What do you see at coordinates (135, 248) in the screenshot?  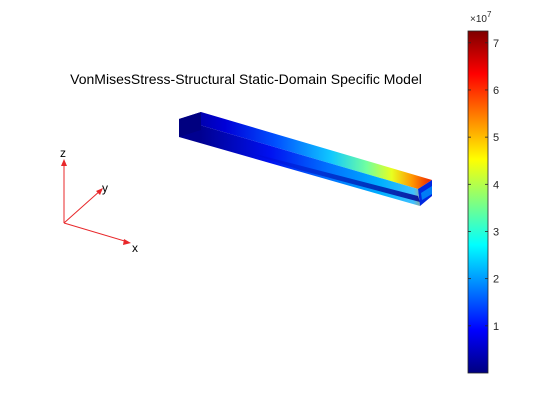 I see `x-axis-label: x` at bounding box center [135, 248].